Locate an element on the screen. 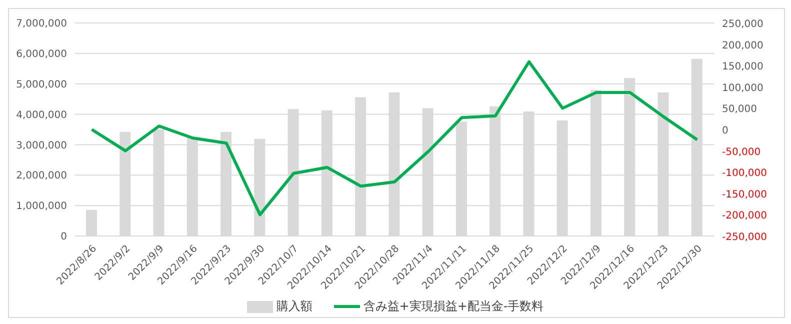 The height and width of the screenshot is (324, 791). y2-tick-label: 100,000 is located at coordinates (743, 88).